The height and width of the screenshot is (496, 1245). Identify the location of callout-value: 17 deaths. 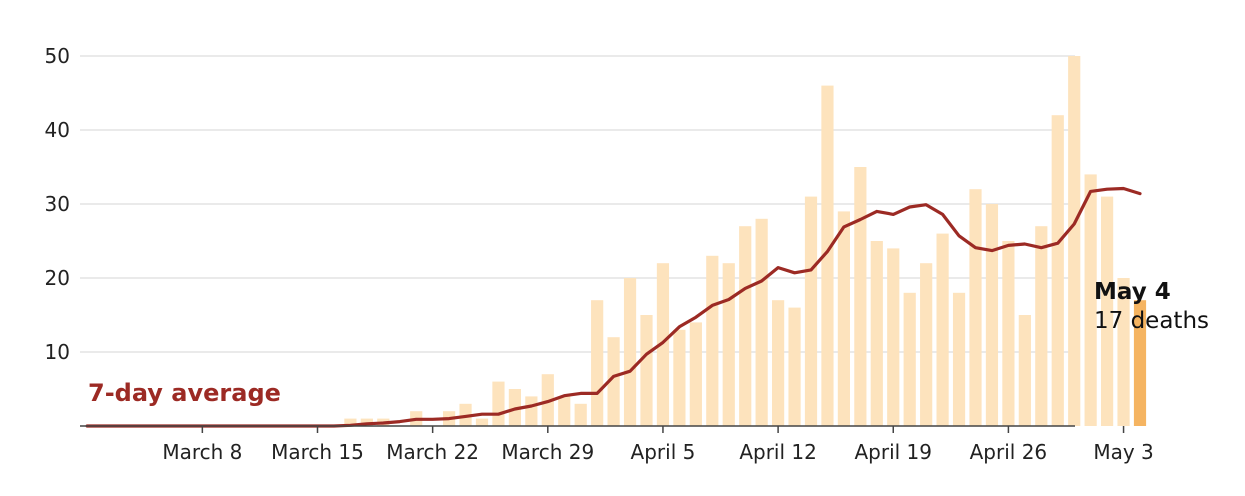
(1151, 321).